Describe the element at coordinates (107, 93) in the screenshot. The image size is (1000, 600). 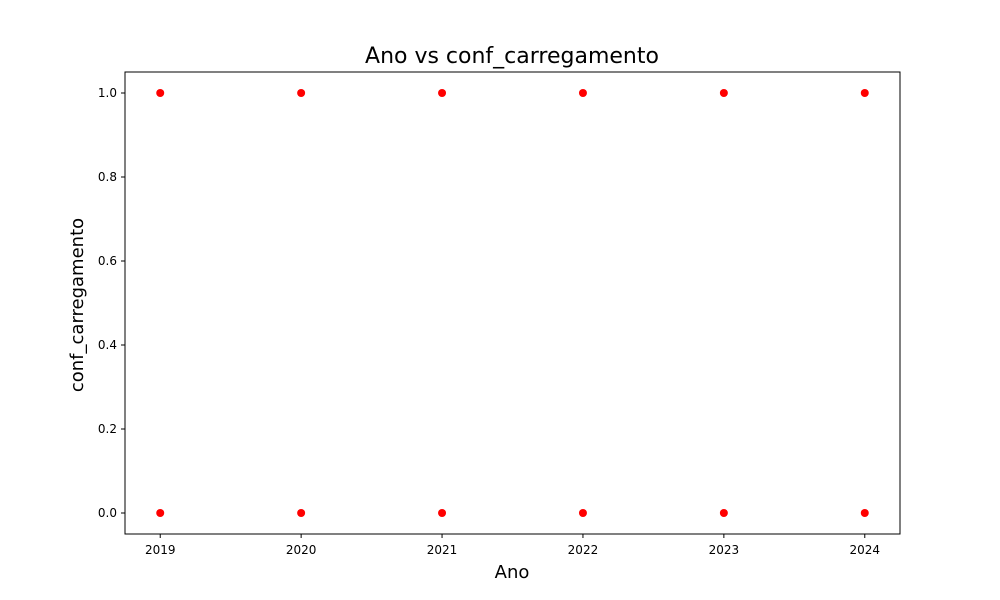
I see `y-tick-label: 1.0` at that location.